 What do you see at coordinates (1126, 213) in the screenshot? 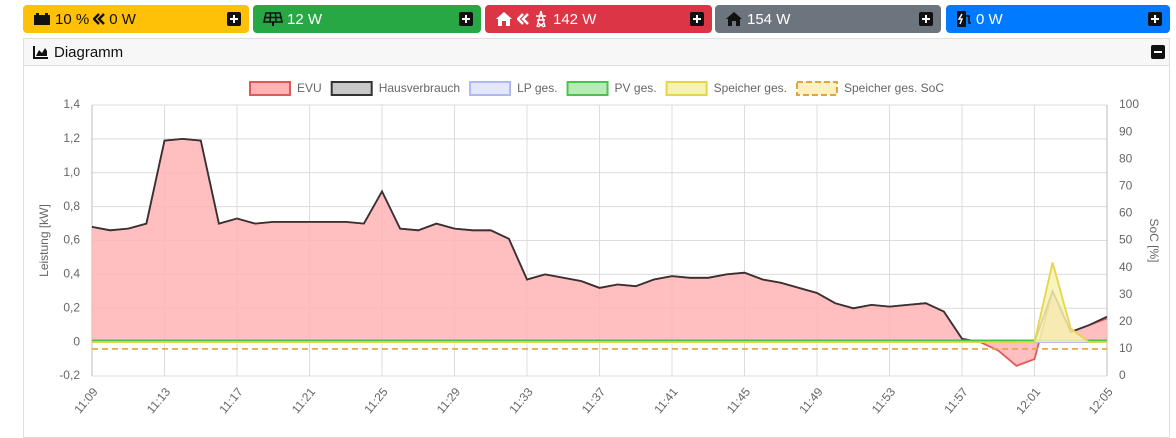
I see `y2-tick-label: 60` at bounding box center [1126, 213].